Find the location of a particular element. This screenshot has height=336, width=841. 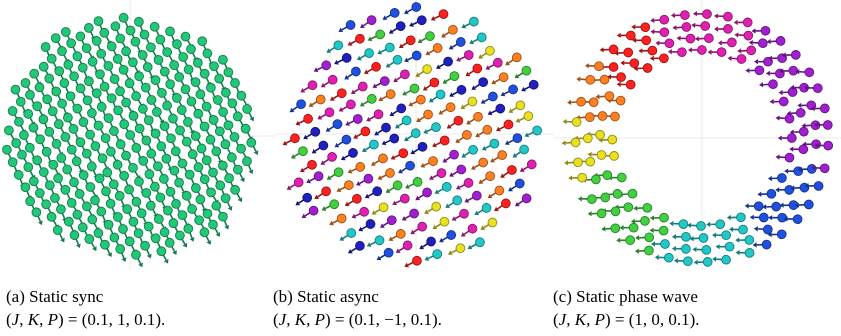

param-j: 1 is located at coordinates (638, 319).